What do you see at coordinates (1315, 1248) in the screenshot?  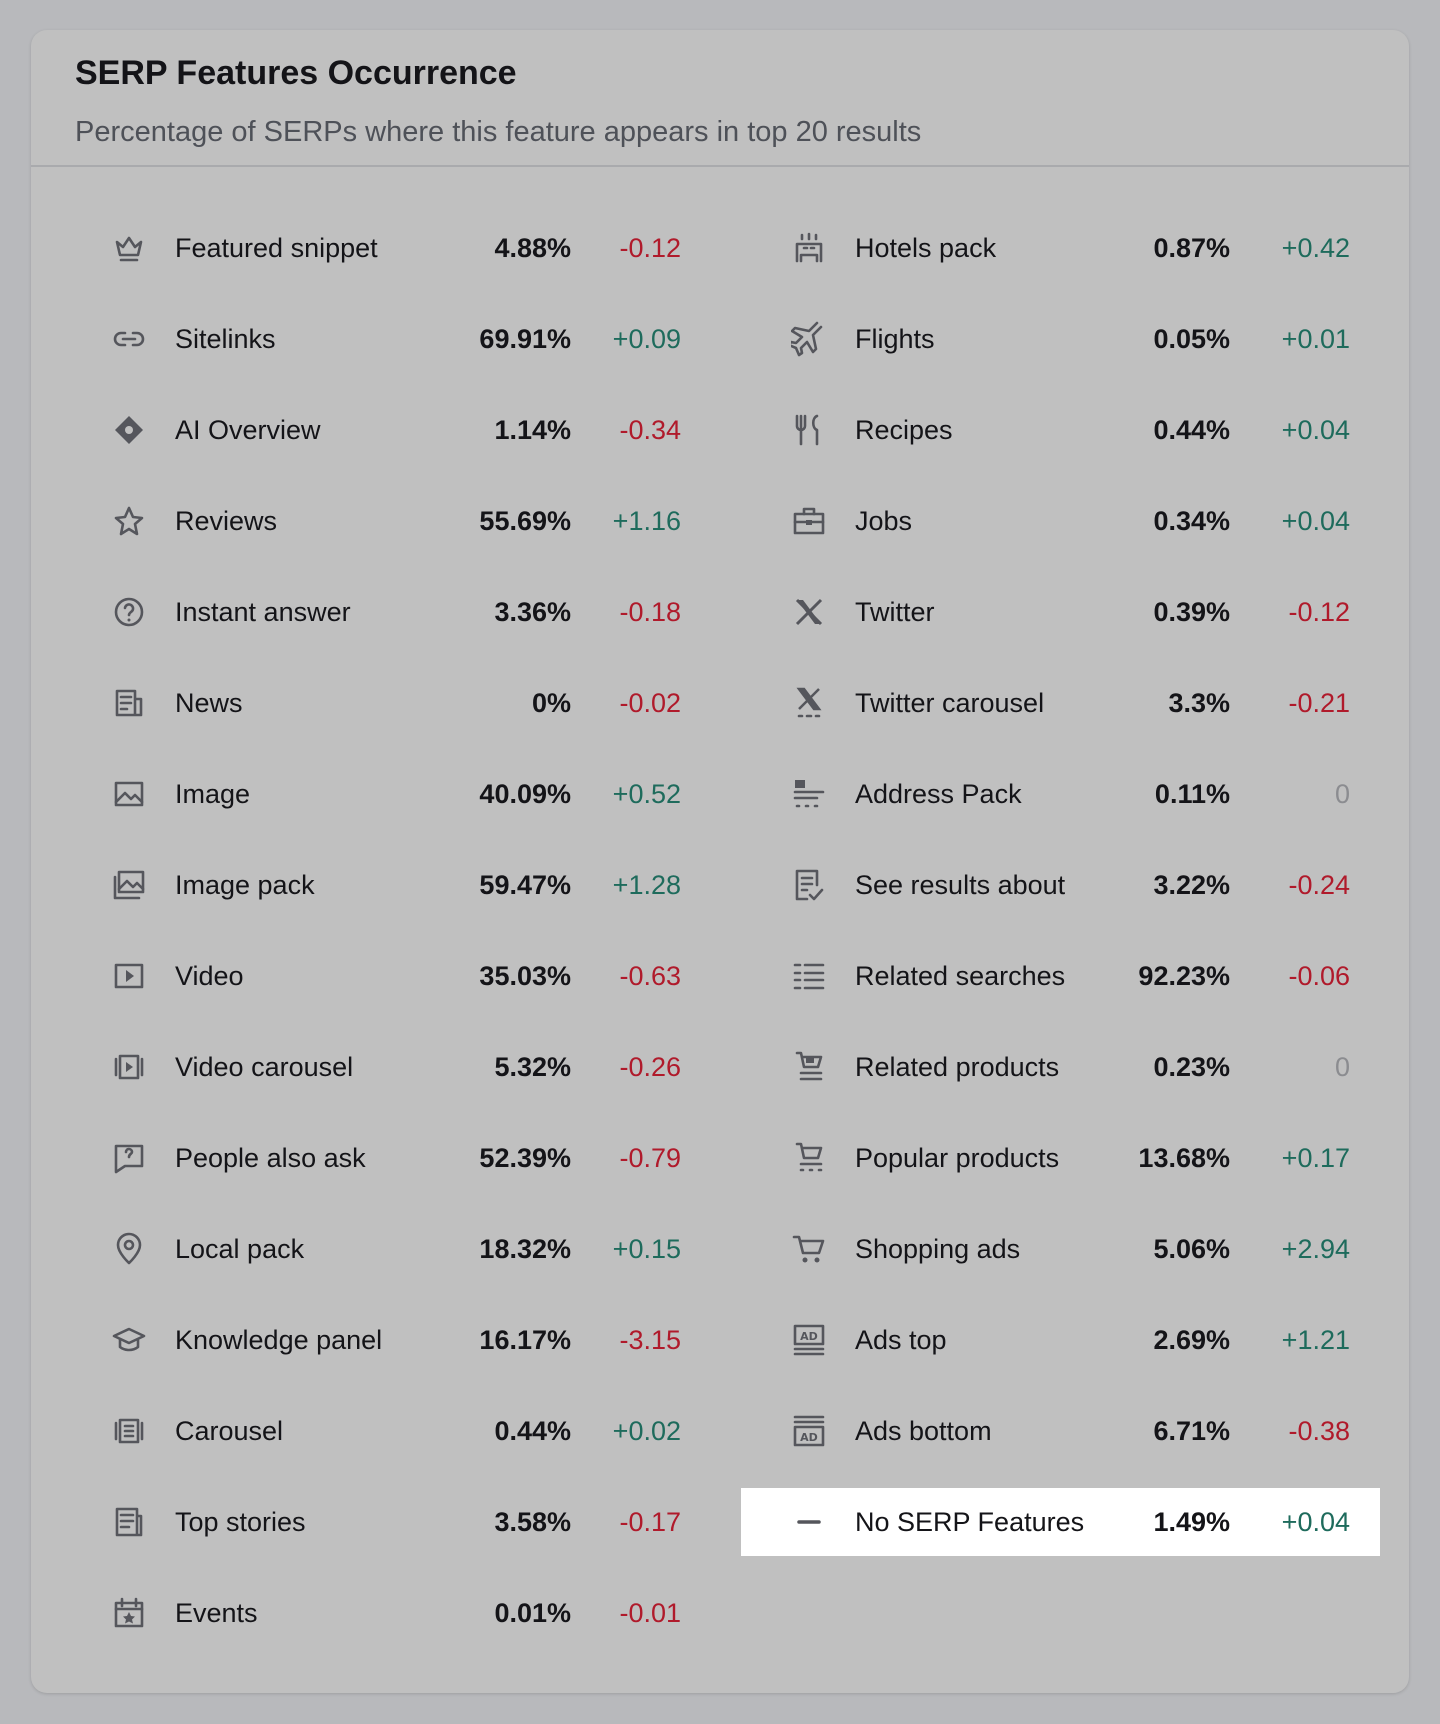 I see `feature-delta: +2.94` at bounding box center [1315, 1248].